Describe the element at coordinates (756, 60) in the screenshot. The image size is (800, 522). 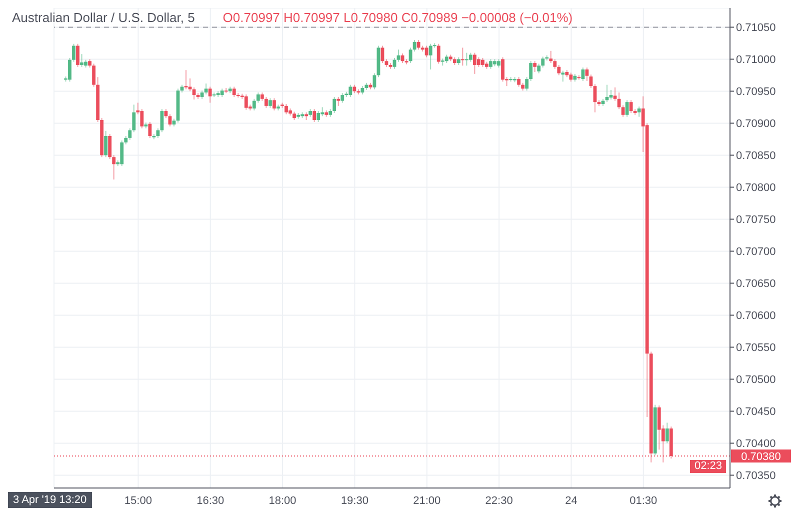
I see `y-tick-label: 0.71000` at that location.